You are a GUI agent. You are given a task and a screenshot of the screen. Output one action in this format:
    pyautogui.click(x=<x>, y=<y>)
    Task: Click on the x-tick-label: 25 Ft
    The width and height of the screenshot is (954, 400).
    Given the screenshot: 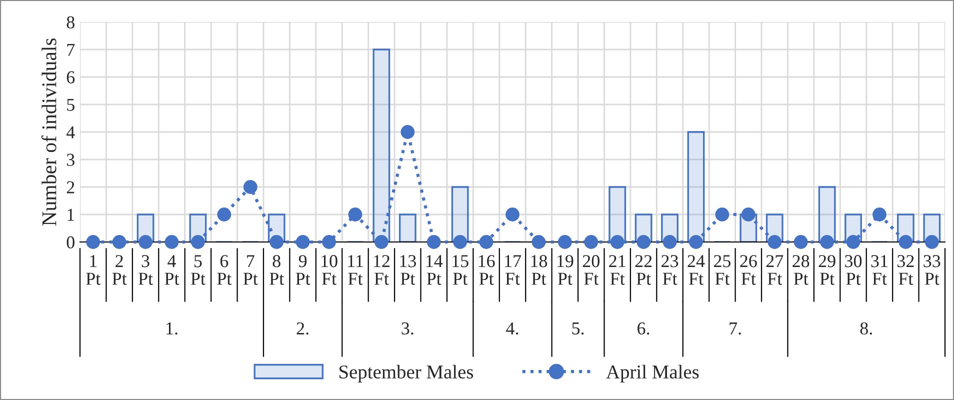 What is the action you would take?
    pyautogui.click(x=722, y=270)
    